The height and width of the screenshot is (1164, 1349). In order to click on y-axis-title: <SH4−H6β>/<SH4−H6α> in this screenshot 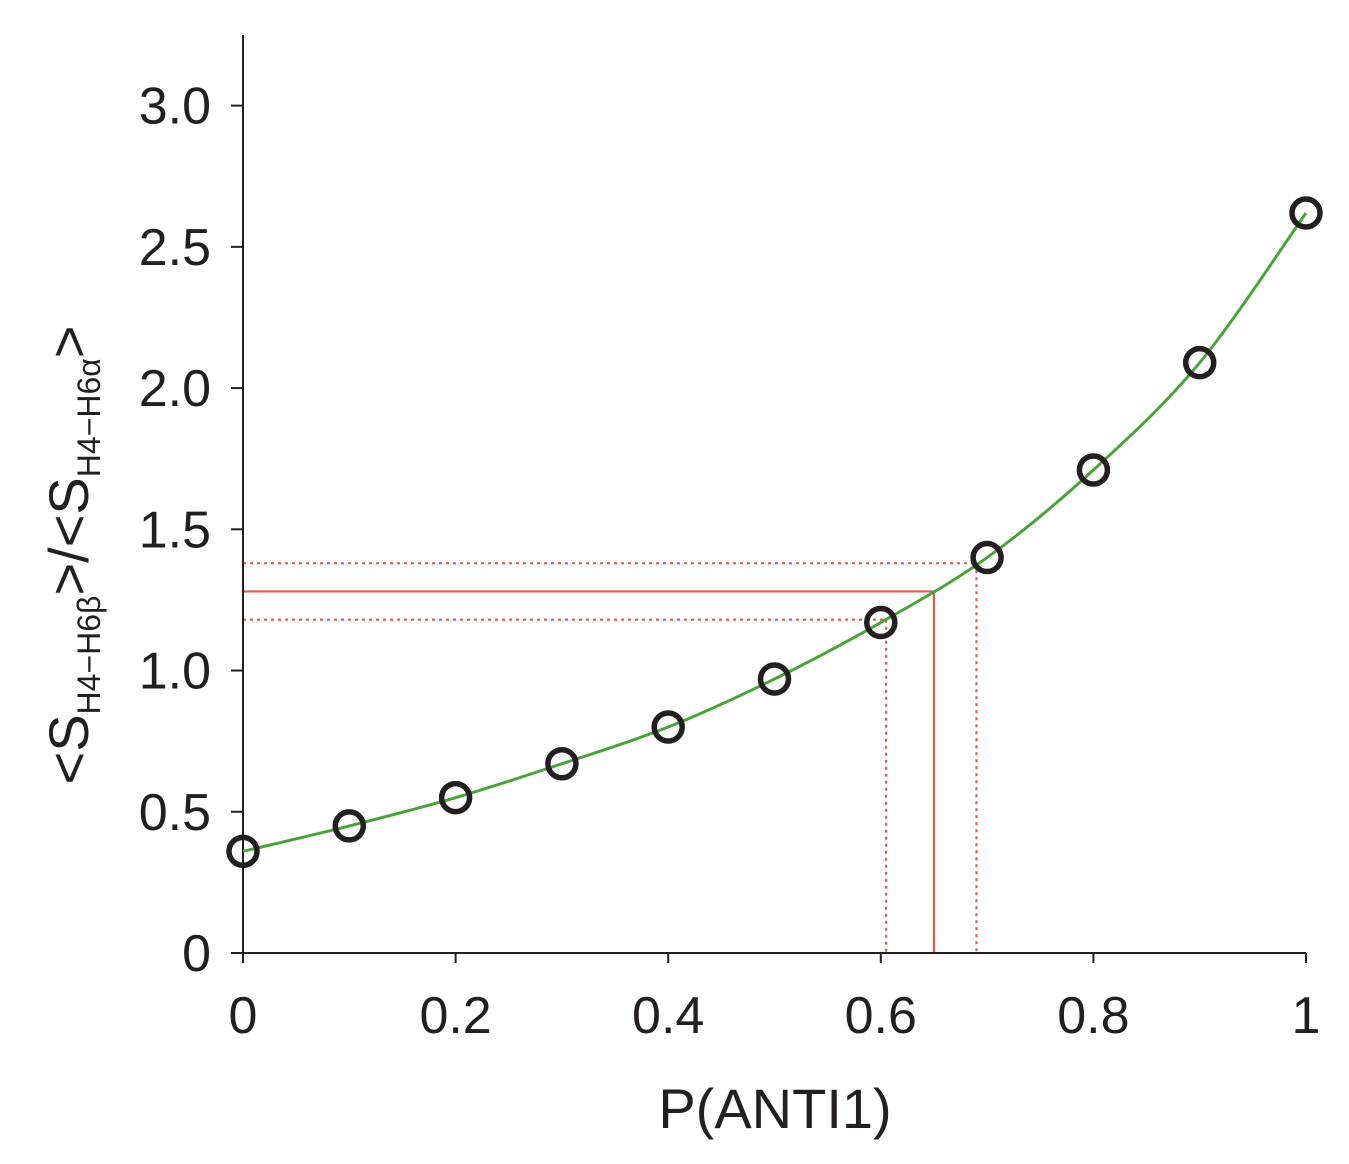, I will do `click(72, 555)`.